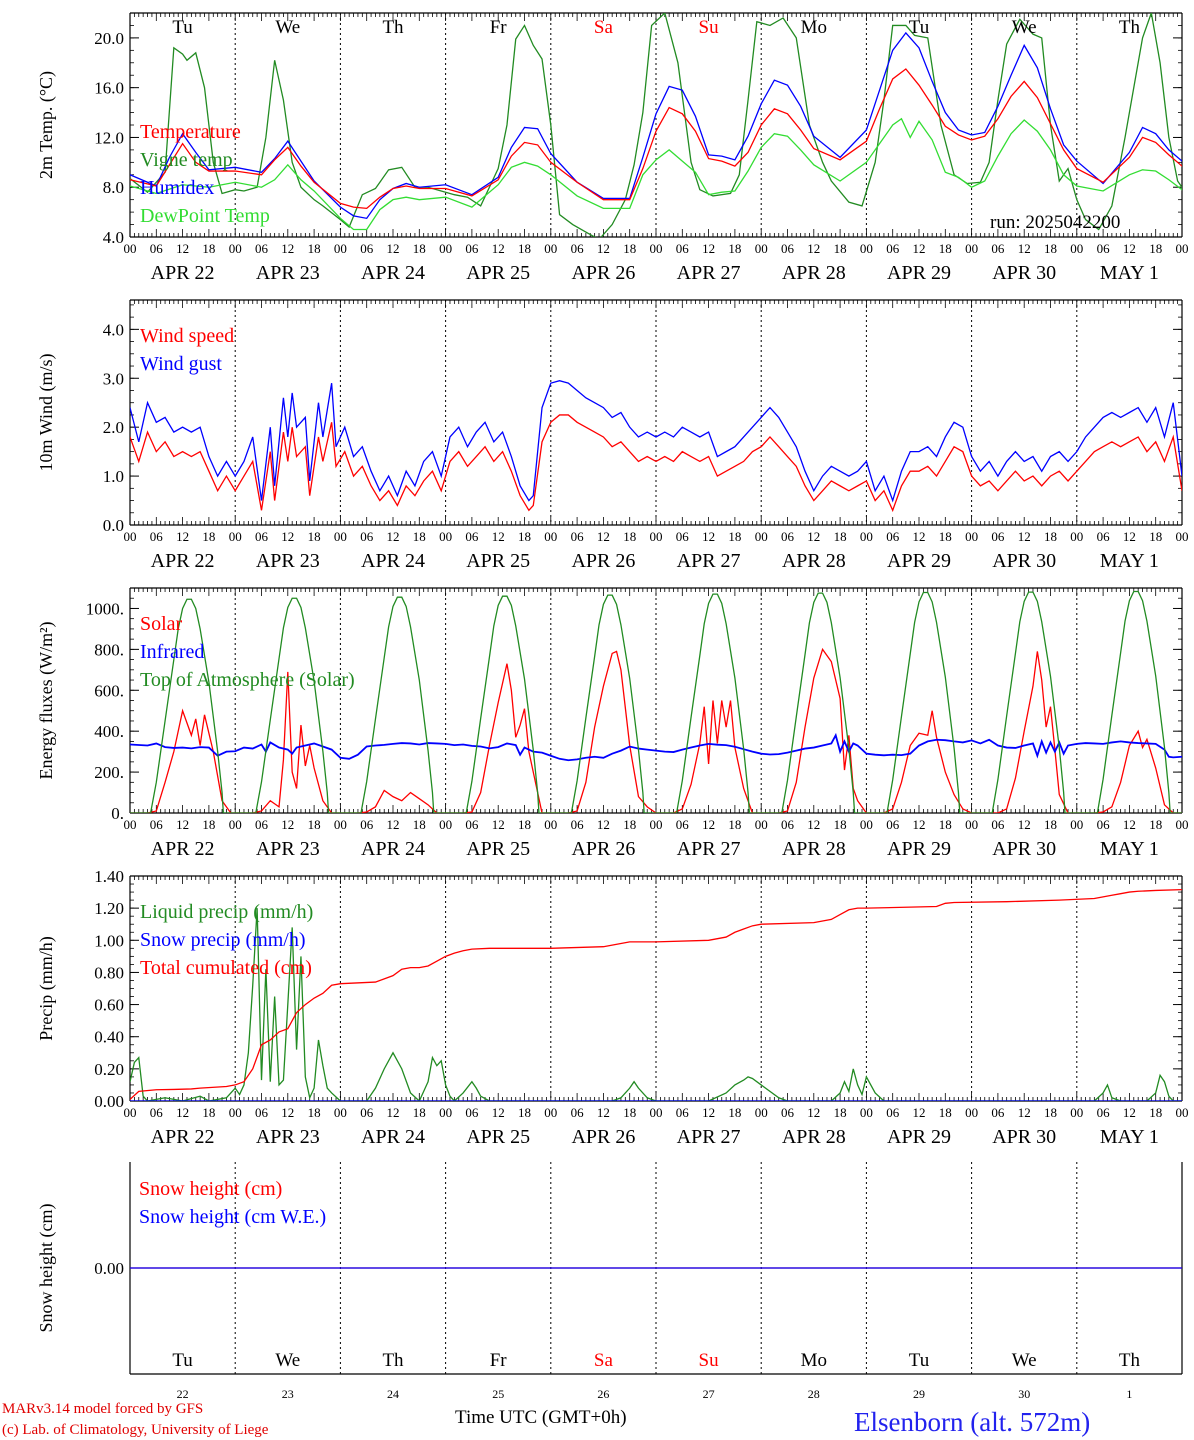 This screenshot has height=1440, width=1194. I want to click on y-tick-label: 0.80, so click(109, 972).